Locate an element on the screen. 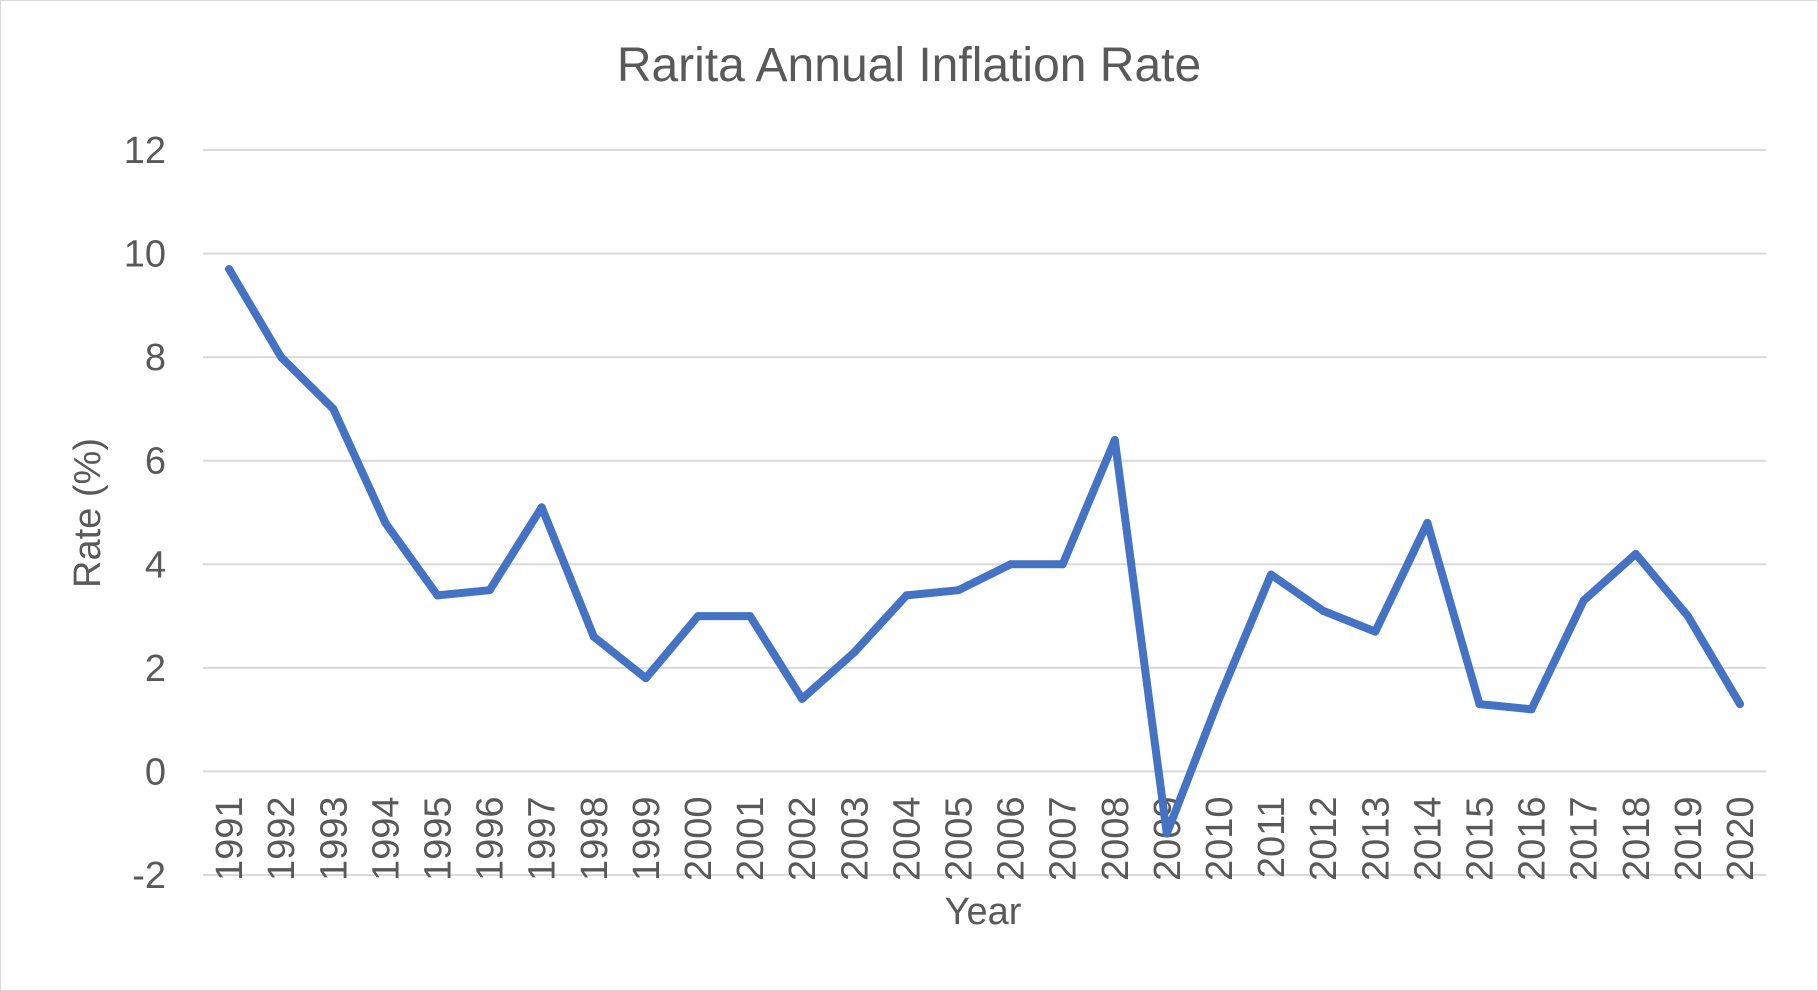 The image size is (1818, 991). x-tick-label: 2020 is located at coordinates (1741, 838).